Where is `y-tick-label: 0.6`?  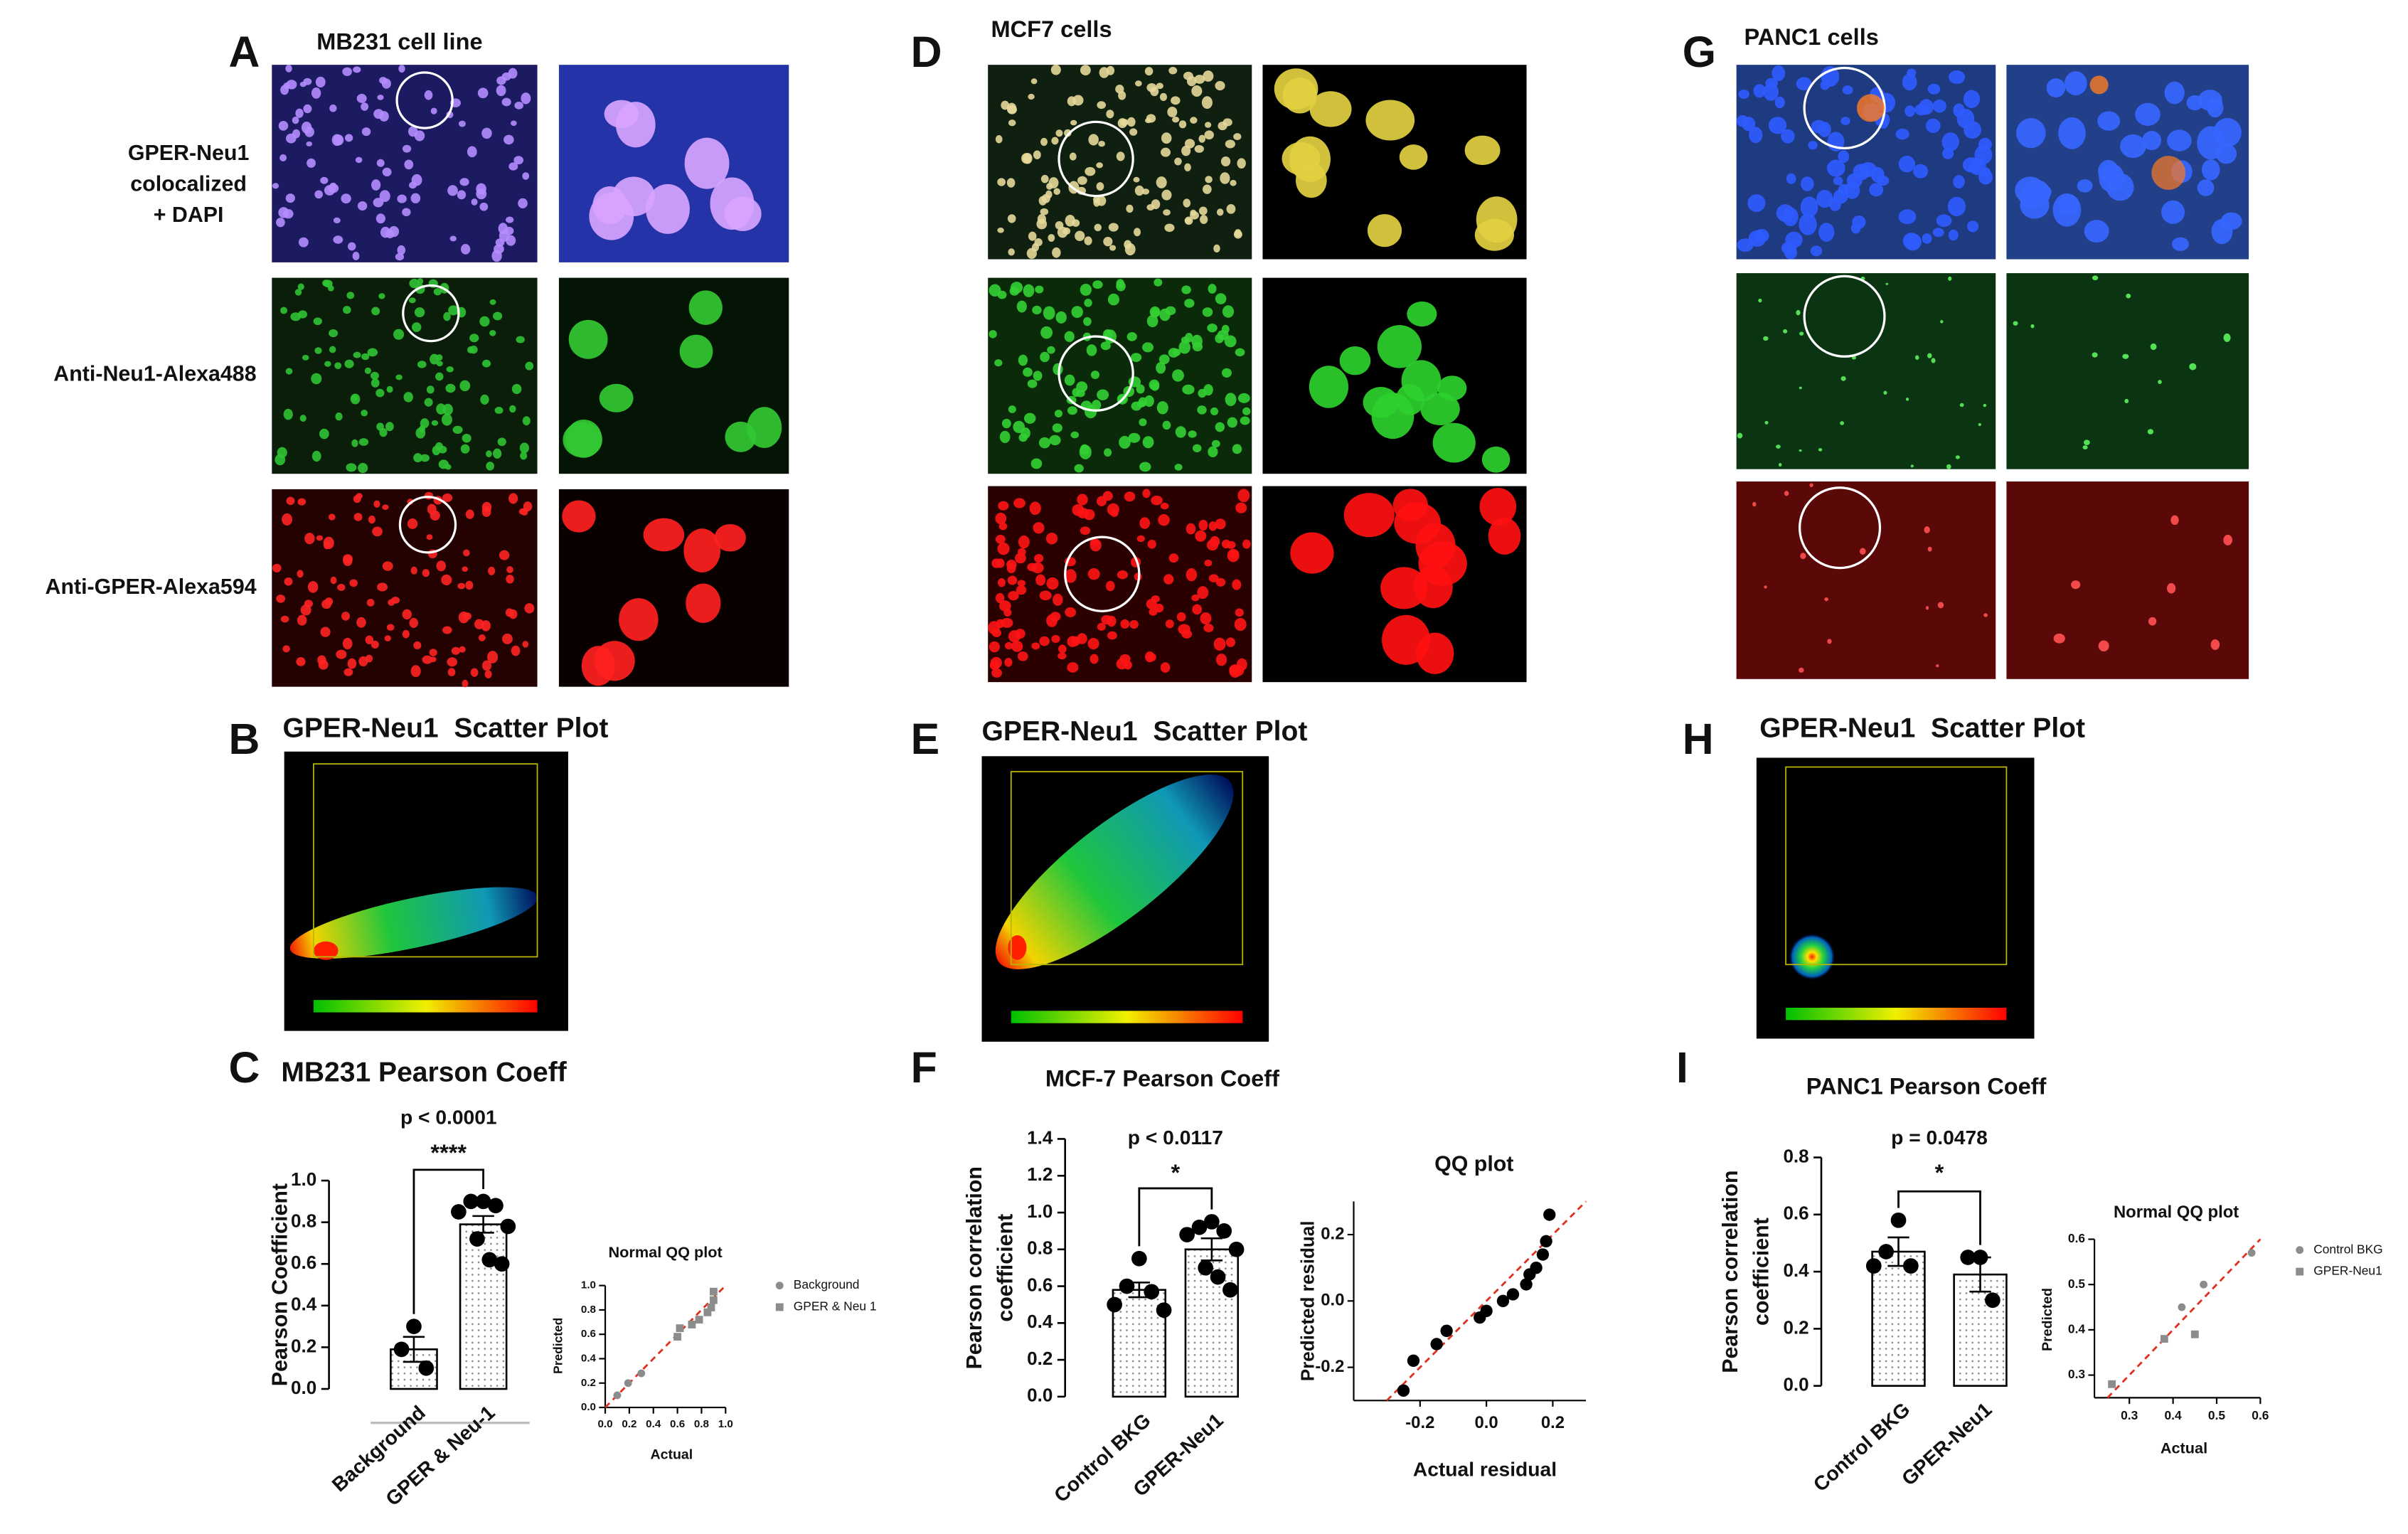 y-tick-label: 0.6 is located at coordinates (2076, 1238).